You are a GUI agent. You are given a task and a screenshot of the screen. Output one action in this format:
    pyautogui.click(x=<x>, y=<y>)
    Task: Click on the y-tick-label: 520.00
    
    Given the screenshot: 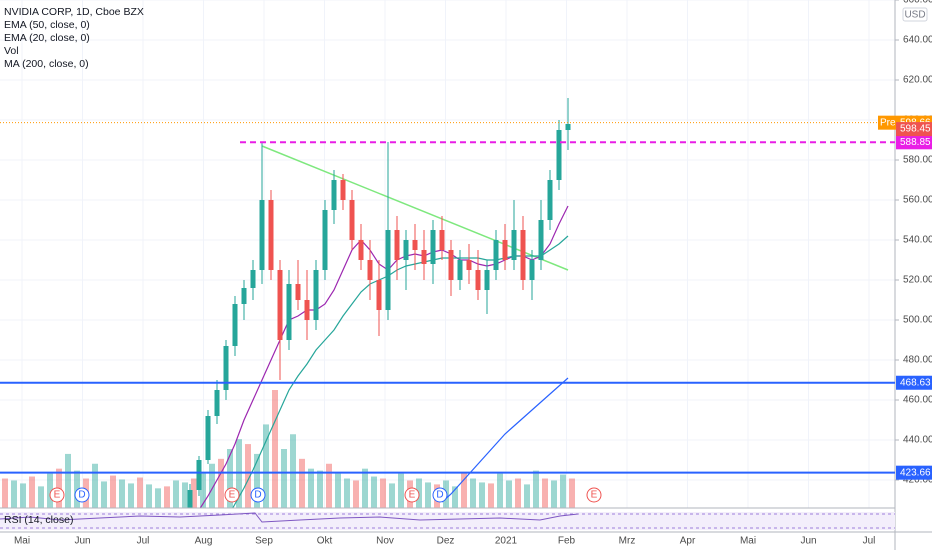 What is the action you would take?
    pyautogui.click(x=917, y=280)
    